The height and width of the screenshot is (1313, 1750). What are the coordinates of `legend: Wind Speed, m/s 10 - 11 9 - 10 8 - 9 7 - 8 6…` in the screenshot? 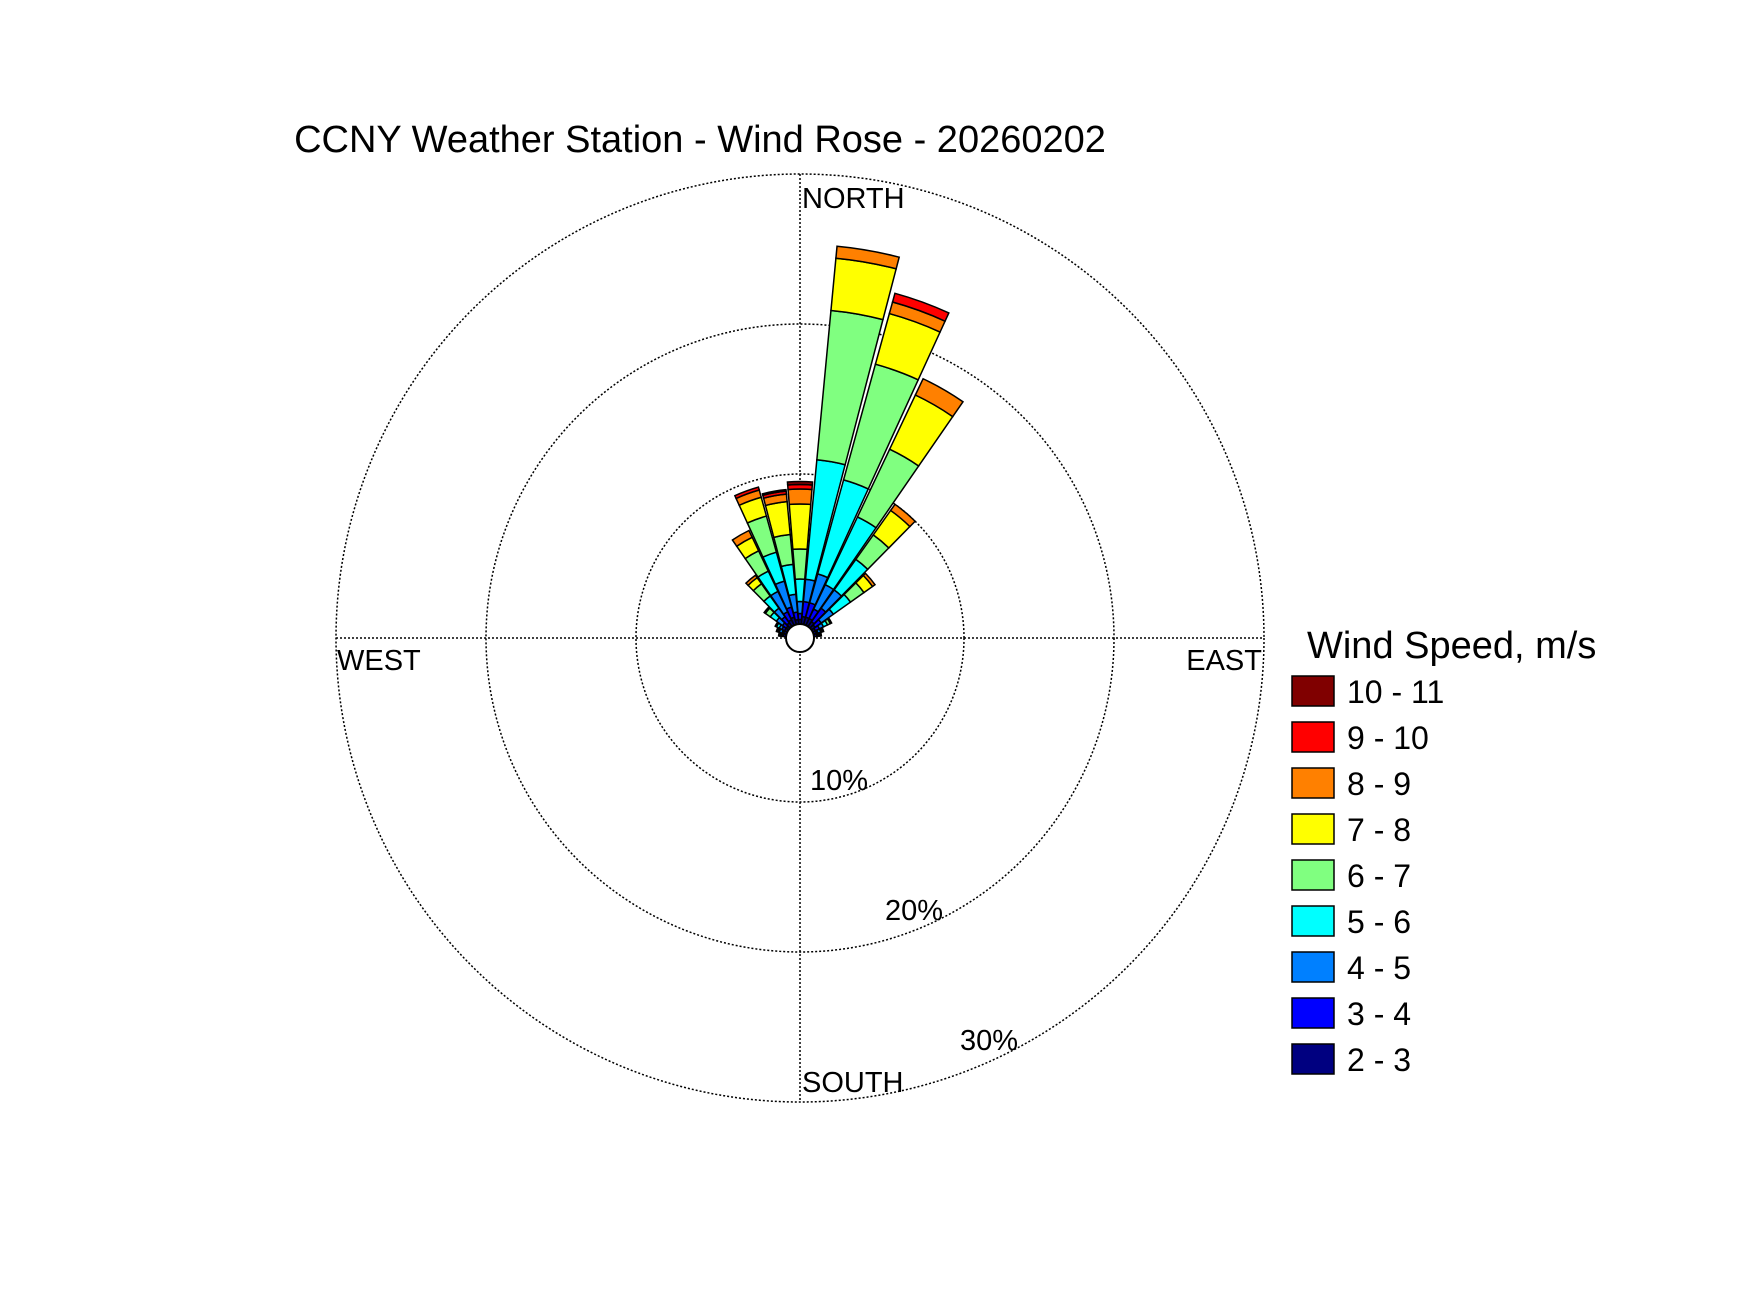 It's located at (1443, 851).